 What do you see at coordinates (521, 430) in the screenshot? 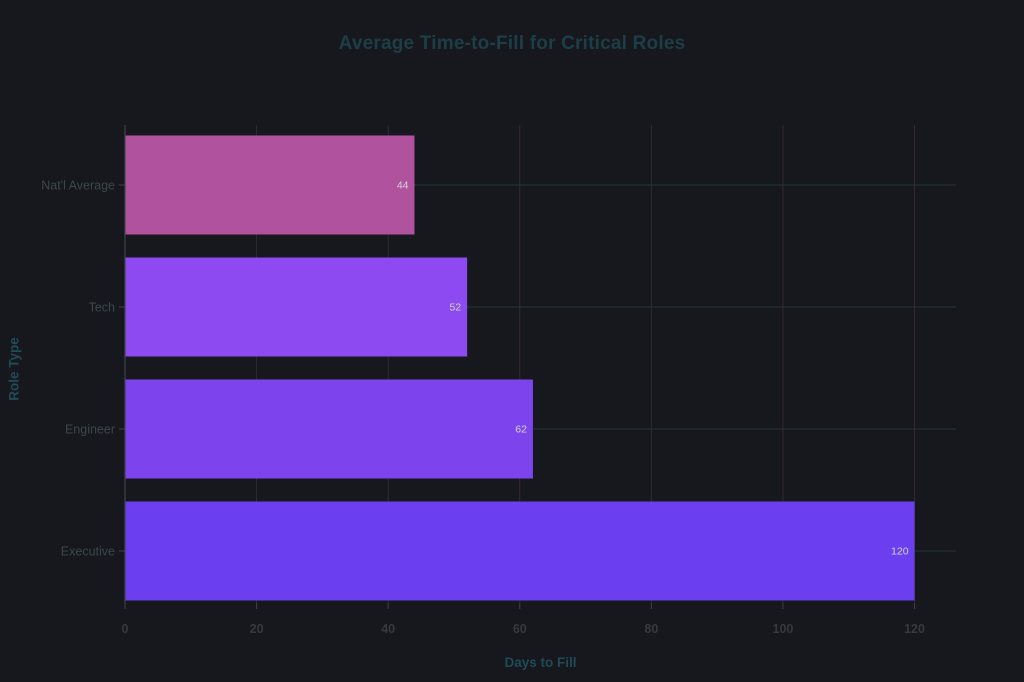
I see `bar-value-label: 62` at bounding box center [521, 430].